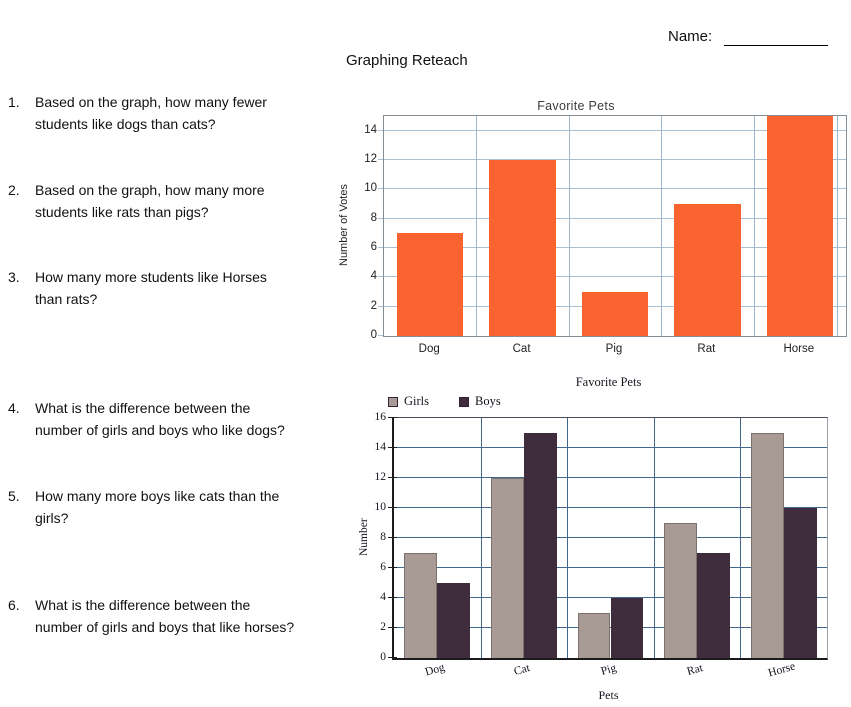 The image size is (851, 707). What do you see at coordinates (380, 417) in the screenshot?
I see `y-tick-label: 16` at bounding box center [380, 417].